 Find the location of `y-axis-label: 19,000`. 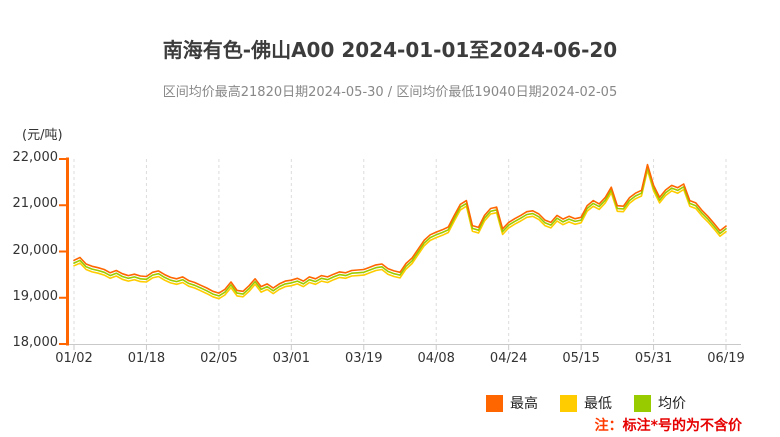

y-axis-label: 19,000 is located at coordinates (35, 296).